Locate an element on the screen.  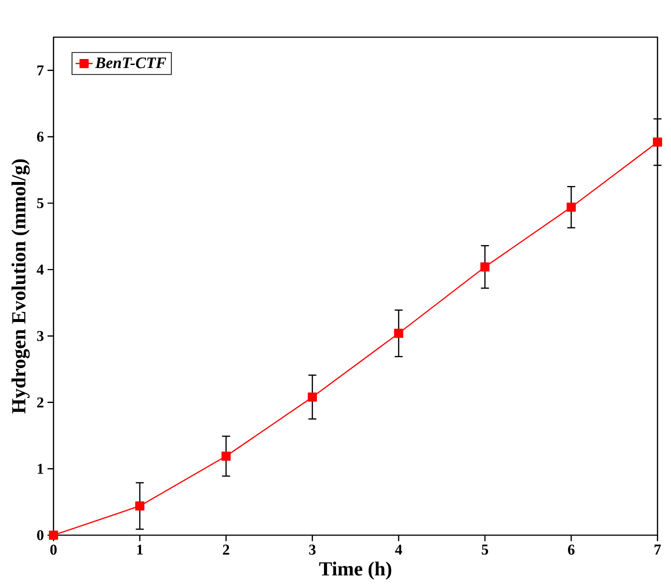
x-tick-label: 7 is located at coordinates (657, 549).